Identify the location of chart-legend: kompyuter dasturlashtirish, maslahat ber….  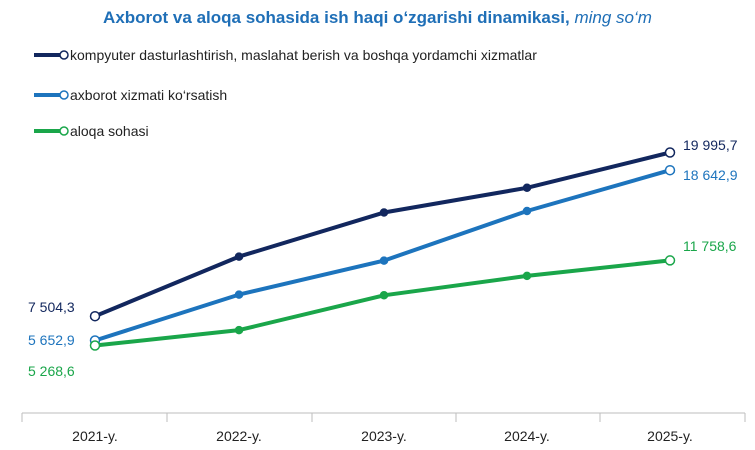
(285, 93).